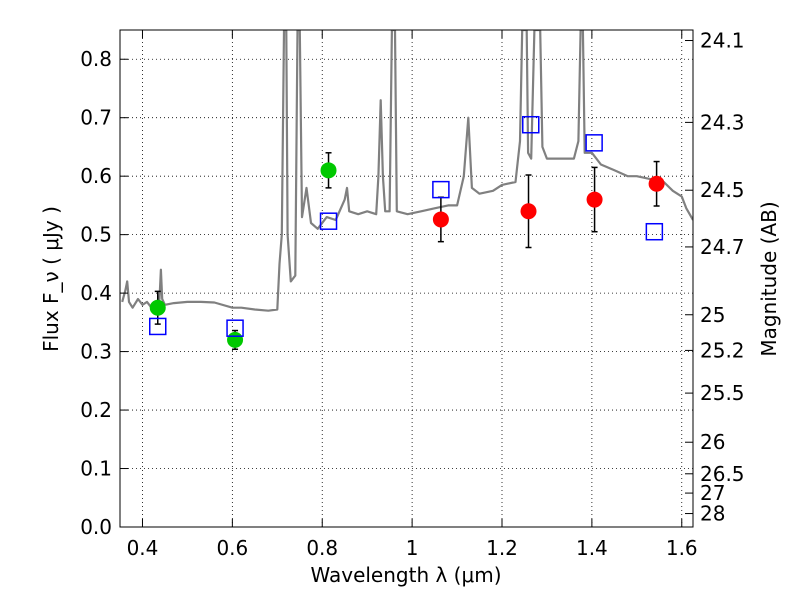 The image size is (800, 600). I want to click on right-tick-label: 25, so click(712, 315).